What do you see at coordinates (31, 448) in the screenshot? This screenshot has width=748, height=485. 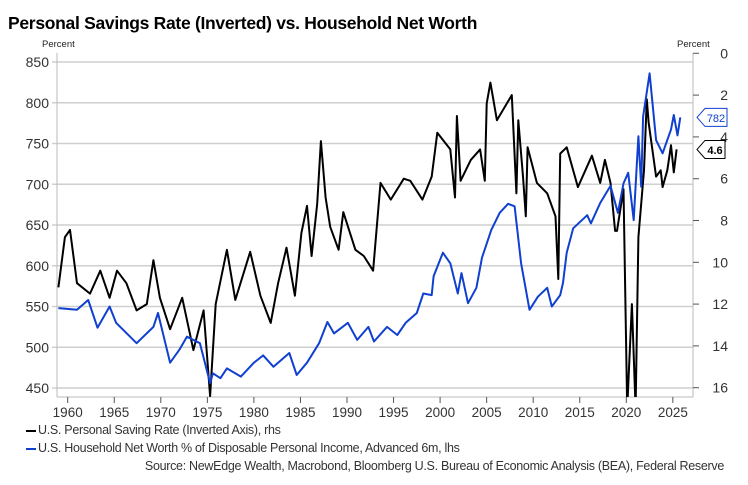 I see `legend-swatch-blue` at bounding box center [31, 448].